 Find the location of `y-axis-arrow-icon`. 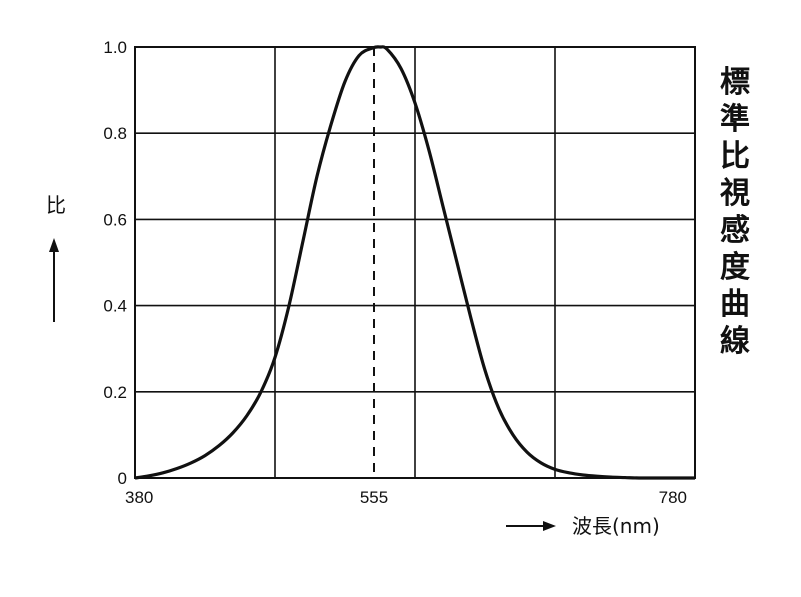

y-axis-arrow-icon is located at coordinates (54, 280).